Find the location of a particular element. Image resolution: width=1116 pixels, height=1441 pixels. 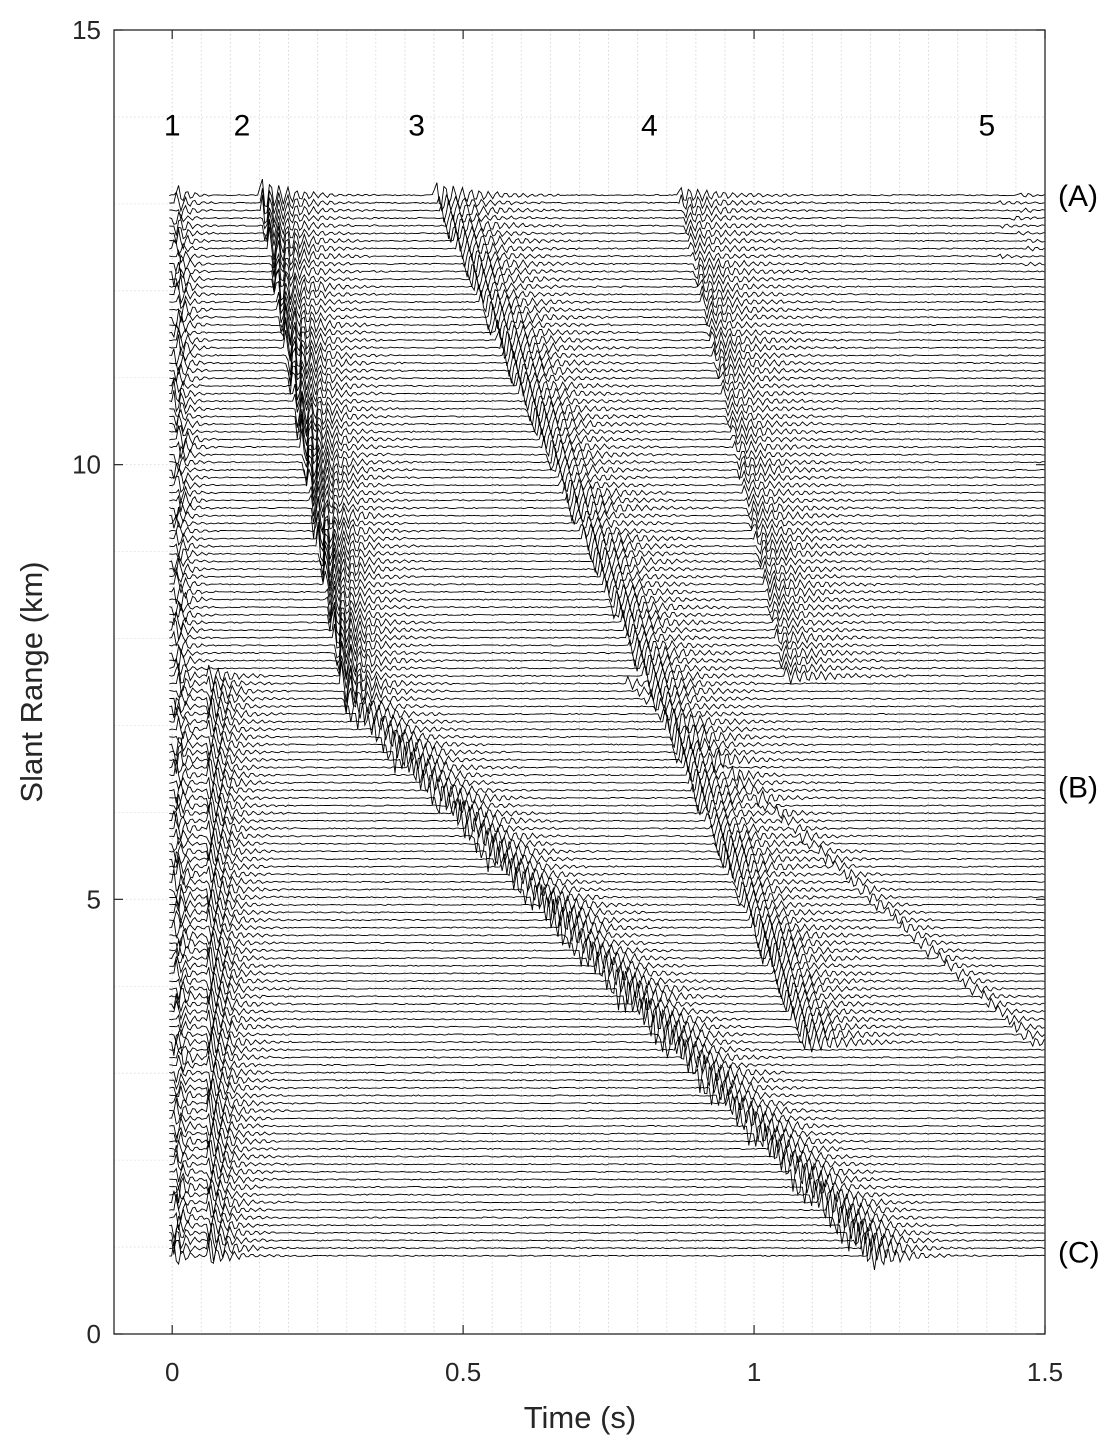

arrival-label: 5 is located at coordinates (986, 126).